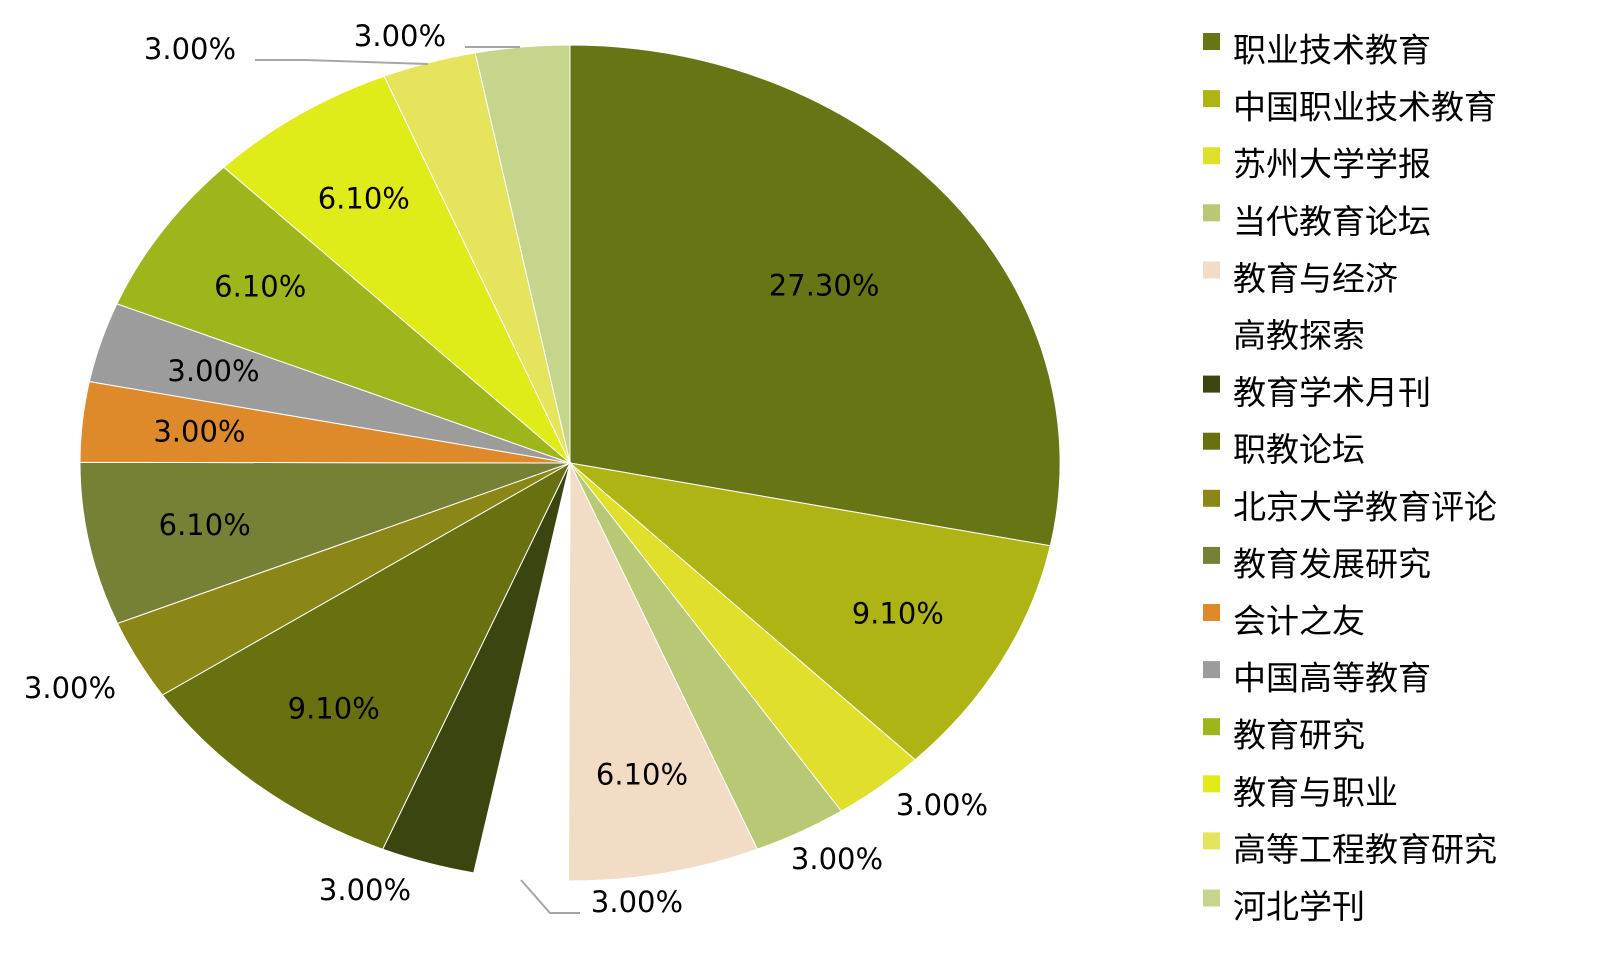  Describe the element at coordinates (1299, 449) in the screenshot. I see `legend-label: 职教论坛` at that location.